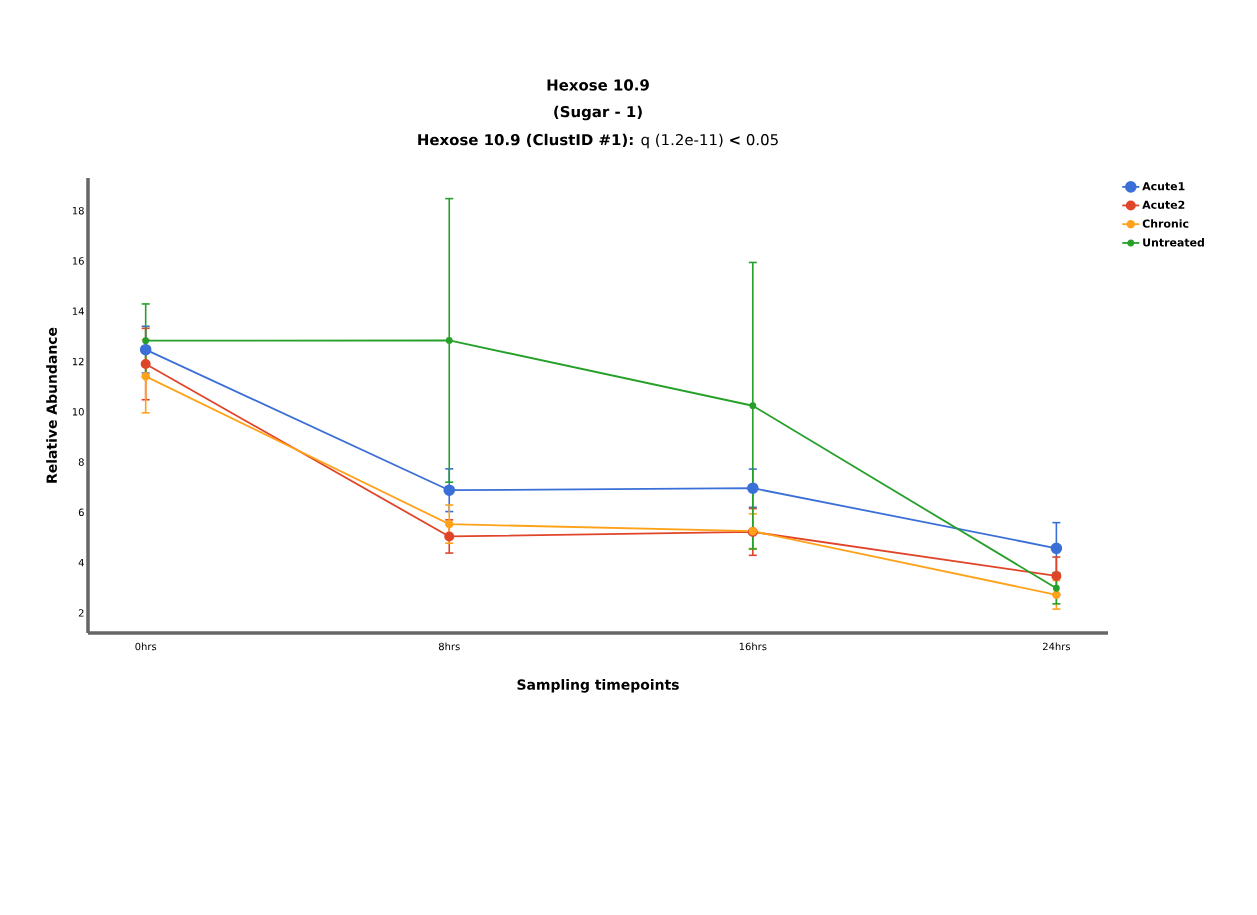  I want to click on x-tick-label: 0hrs, so click(146, 646).